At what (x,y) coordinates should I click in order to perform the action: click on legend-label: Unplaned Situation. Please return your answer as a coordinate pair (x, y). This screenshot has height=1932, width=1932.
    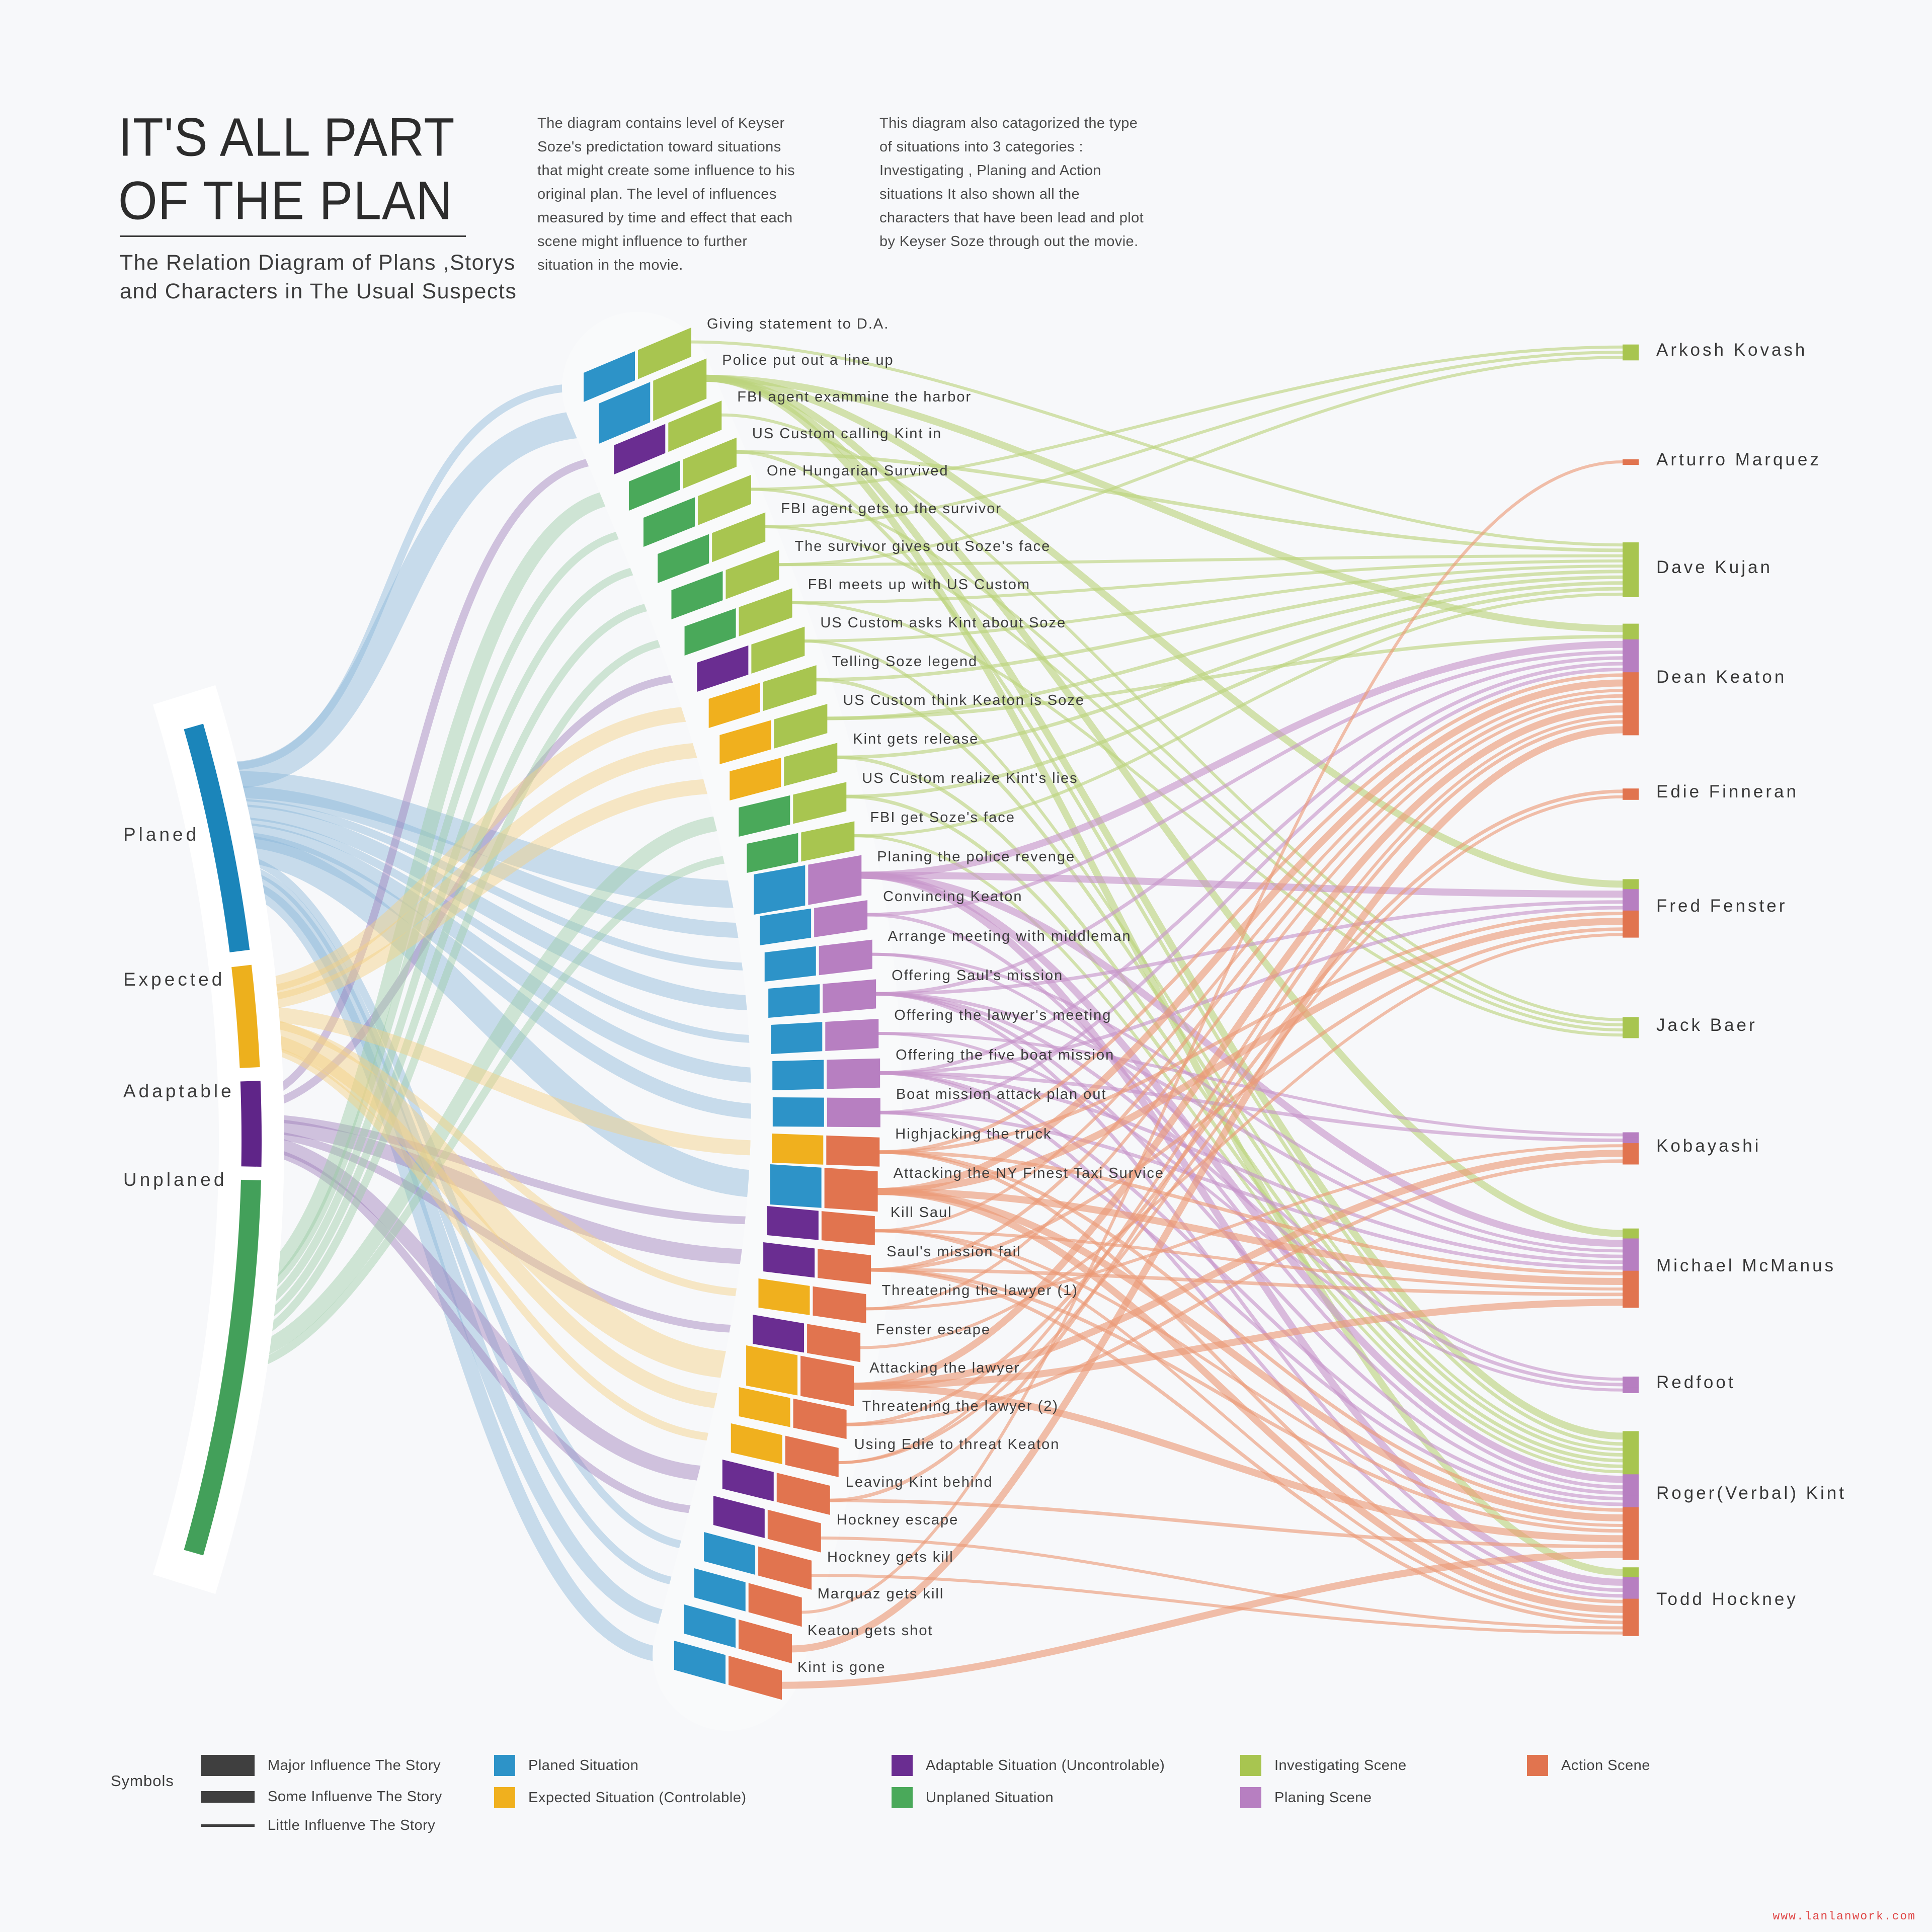
    Looking at the image, I should click on (990, 1798).